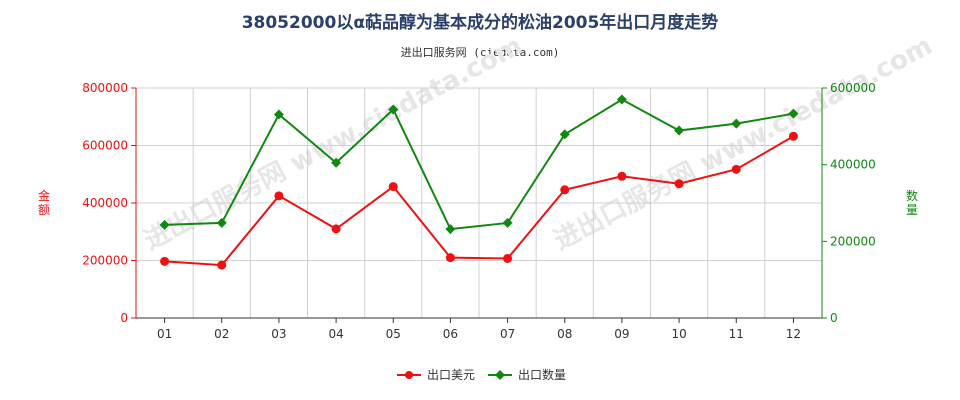 Image resolution: width=960 pixels, height=400 pixels. I want to click on chart-title: 38052000以α萜品醇为基本成分的松油2005年出口月度走势, so click(480, 23).